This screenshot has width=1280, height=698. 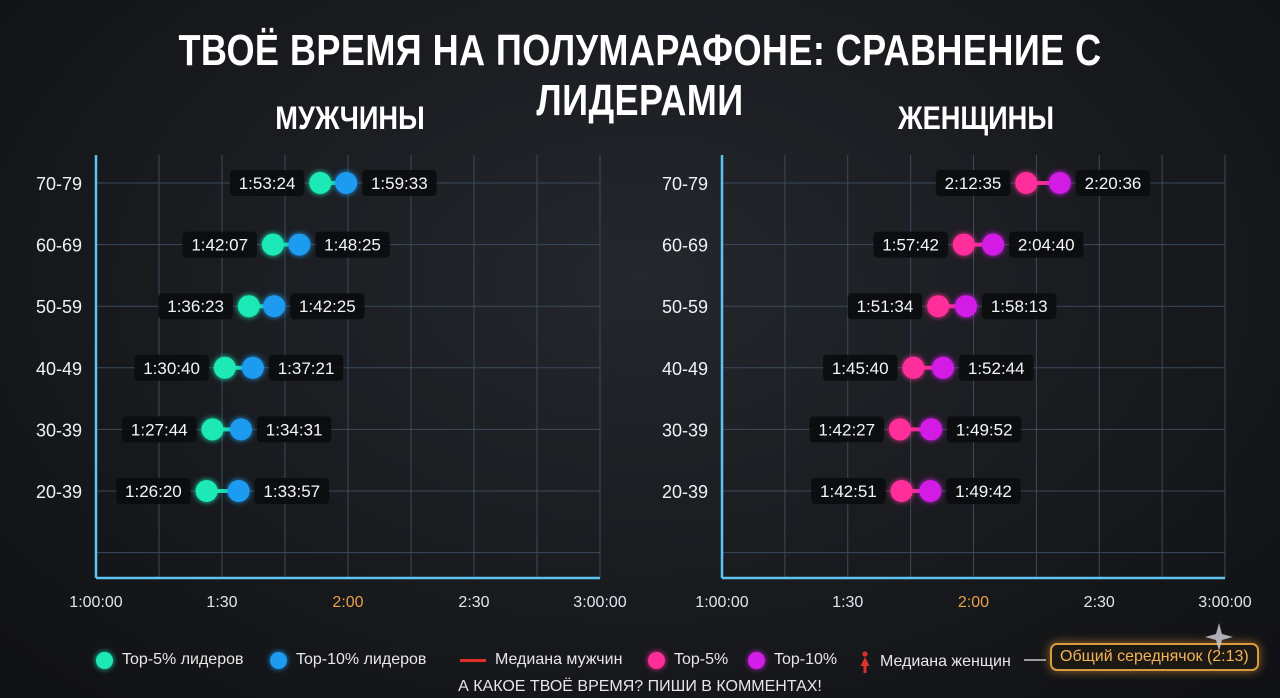 I want to click on legend-men-top5: Top-5% лидеров, so click(x=170, y=660).